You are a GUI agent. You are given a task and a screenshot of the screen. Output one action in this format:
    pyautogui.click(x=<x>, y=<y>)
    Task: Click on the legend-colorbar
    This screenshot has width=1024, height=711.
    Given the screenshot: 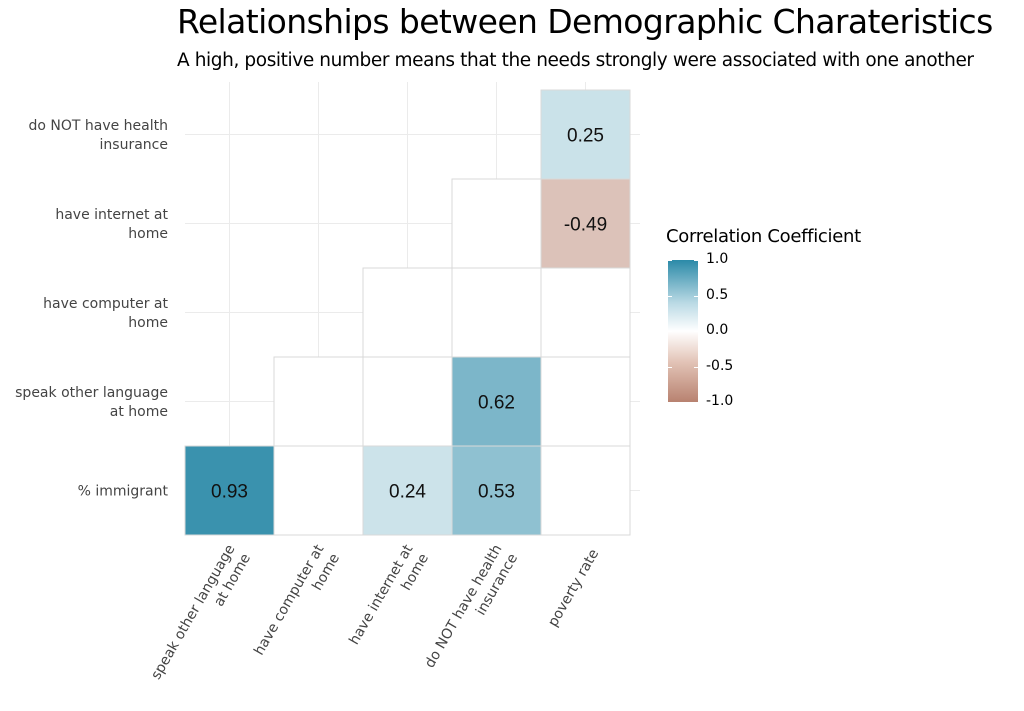 What is the action you would take?
    pyautogui.click(x=683, y=331)
    